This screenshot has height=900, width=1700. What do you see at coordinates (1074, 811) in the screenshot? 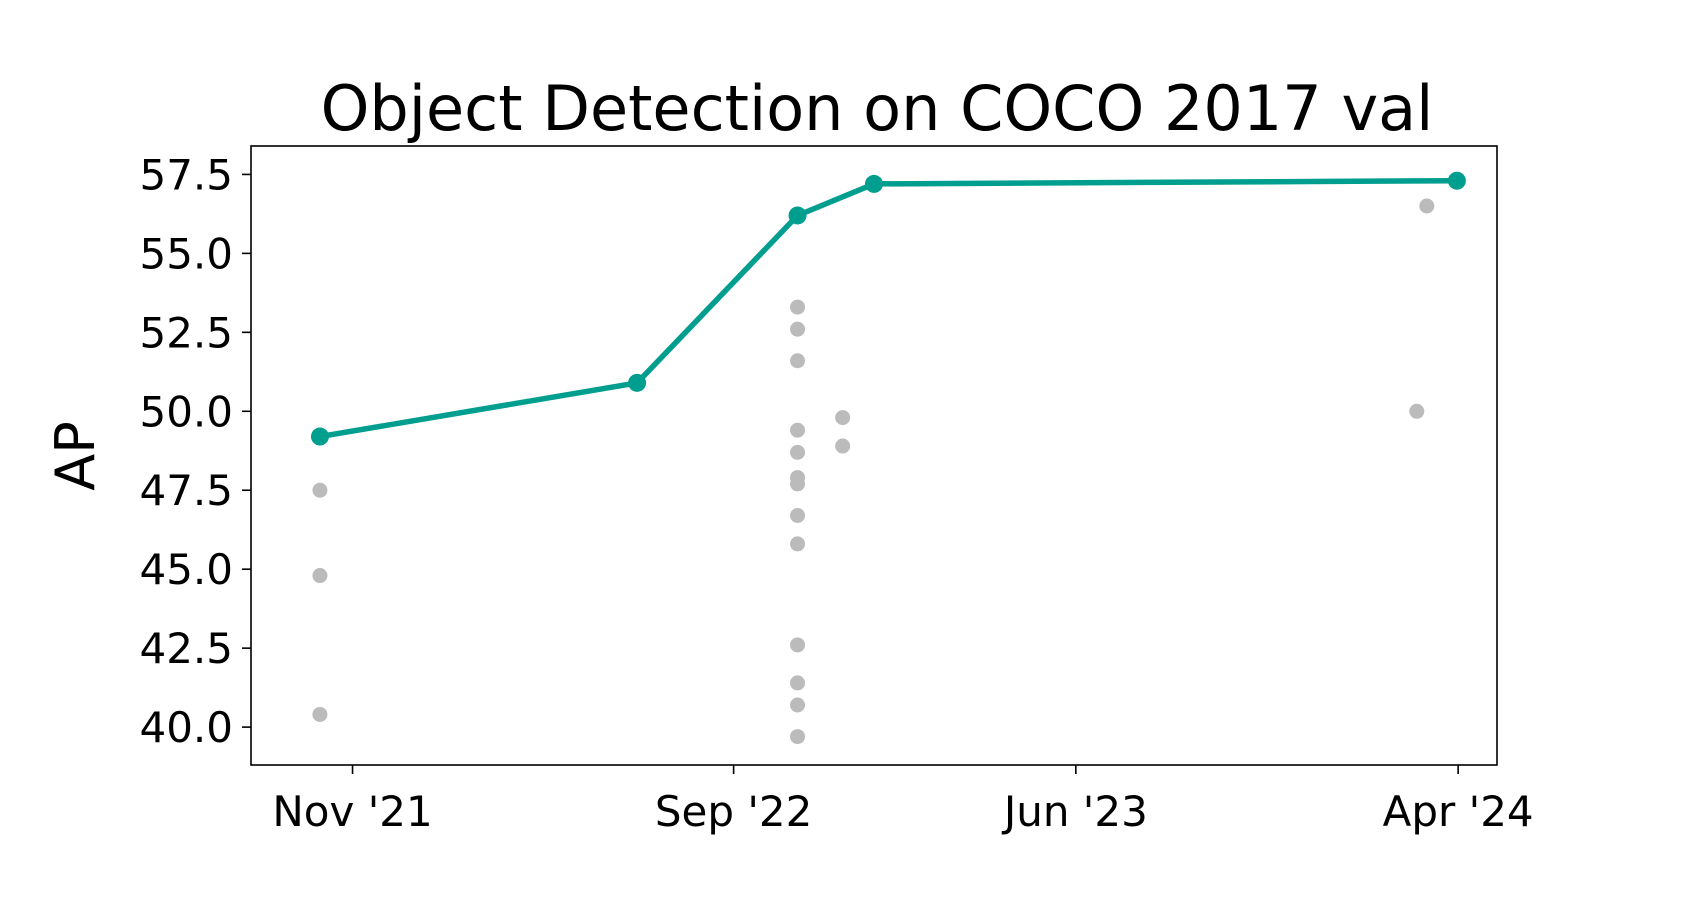
I see `x-tick-label: Jun '23` at bounding box center [1074, 811].